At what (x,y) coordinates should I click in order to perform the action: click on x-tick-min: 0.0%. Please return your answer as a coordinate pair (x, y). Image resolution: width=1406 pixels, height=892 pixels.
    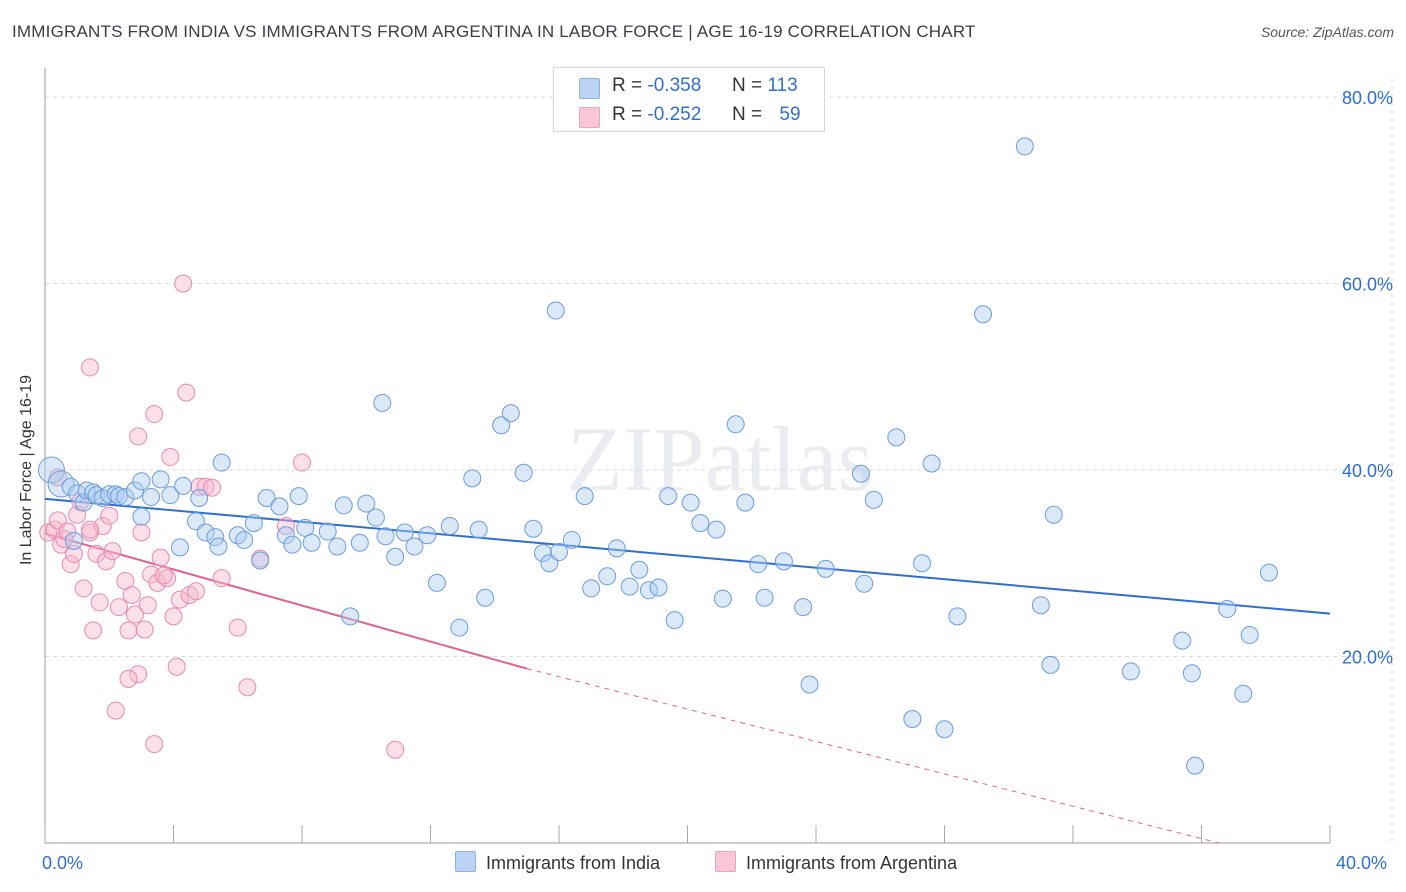
    Looking at the image, I should click on (63, 863).